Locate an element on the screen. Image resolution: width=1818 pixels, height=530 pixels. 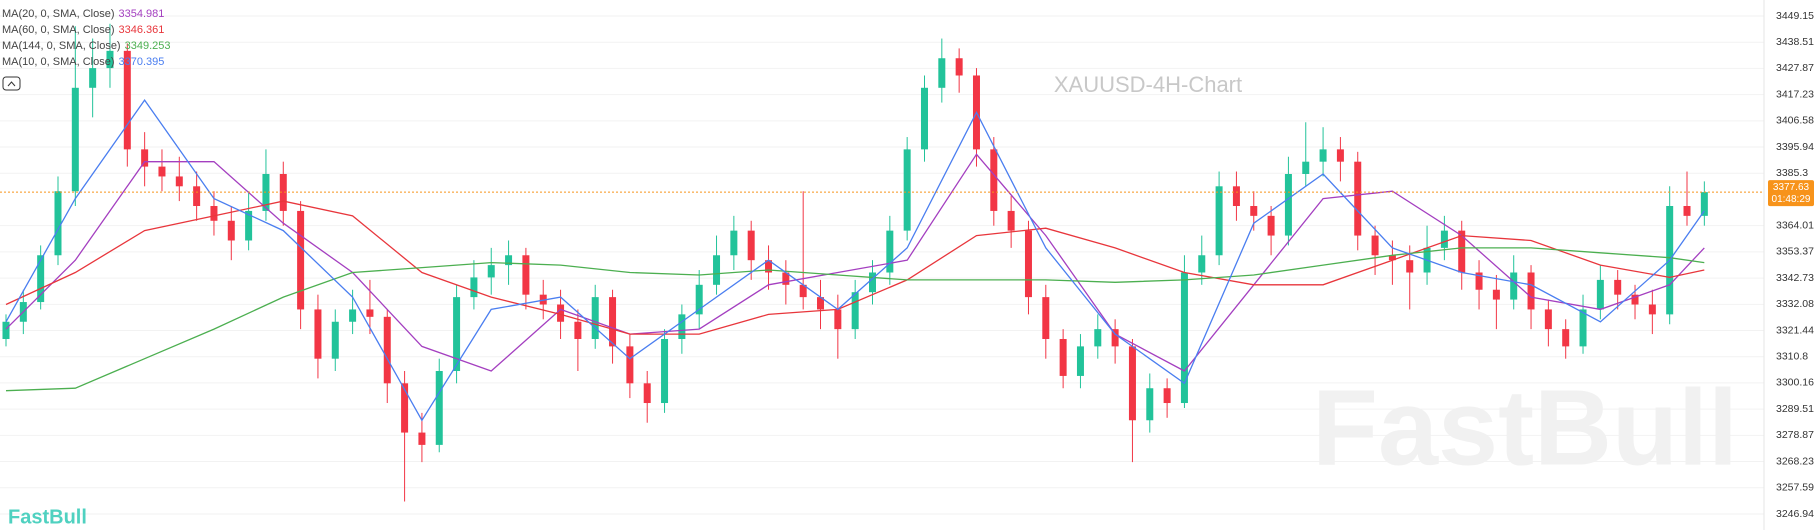
legend-entry: MA(10, 0, SMA, Close) 3370.395 is located at coordinates (83, 62).